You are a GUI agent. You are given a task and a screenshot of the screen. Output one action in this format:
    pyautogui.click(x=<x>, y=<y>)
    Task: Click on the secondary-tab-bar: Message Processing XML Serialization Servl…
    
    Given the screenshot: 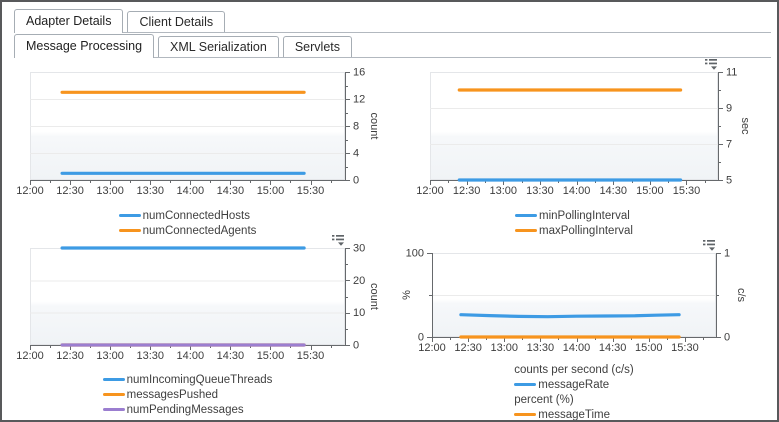 What is the action you would take?
    pyautogui.click(x=392, y=45)
    